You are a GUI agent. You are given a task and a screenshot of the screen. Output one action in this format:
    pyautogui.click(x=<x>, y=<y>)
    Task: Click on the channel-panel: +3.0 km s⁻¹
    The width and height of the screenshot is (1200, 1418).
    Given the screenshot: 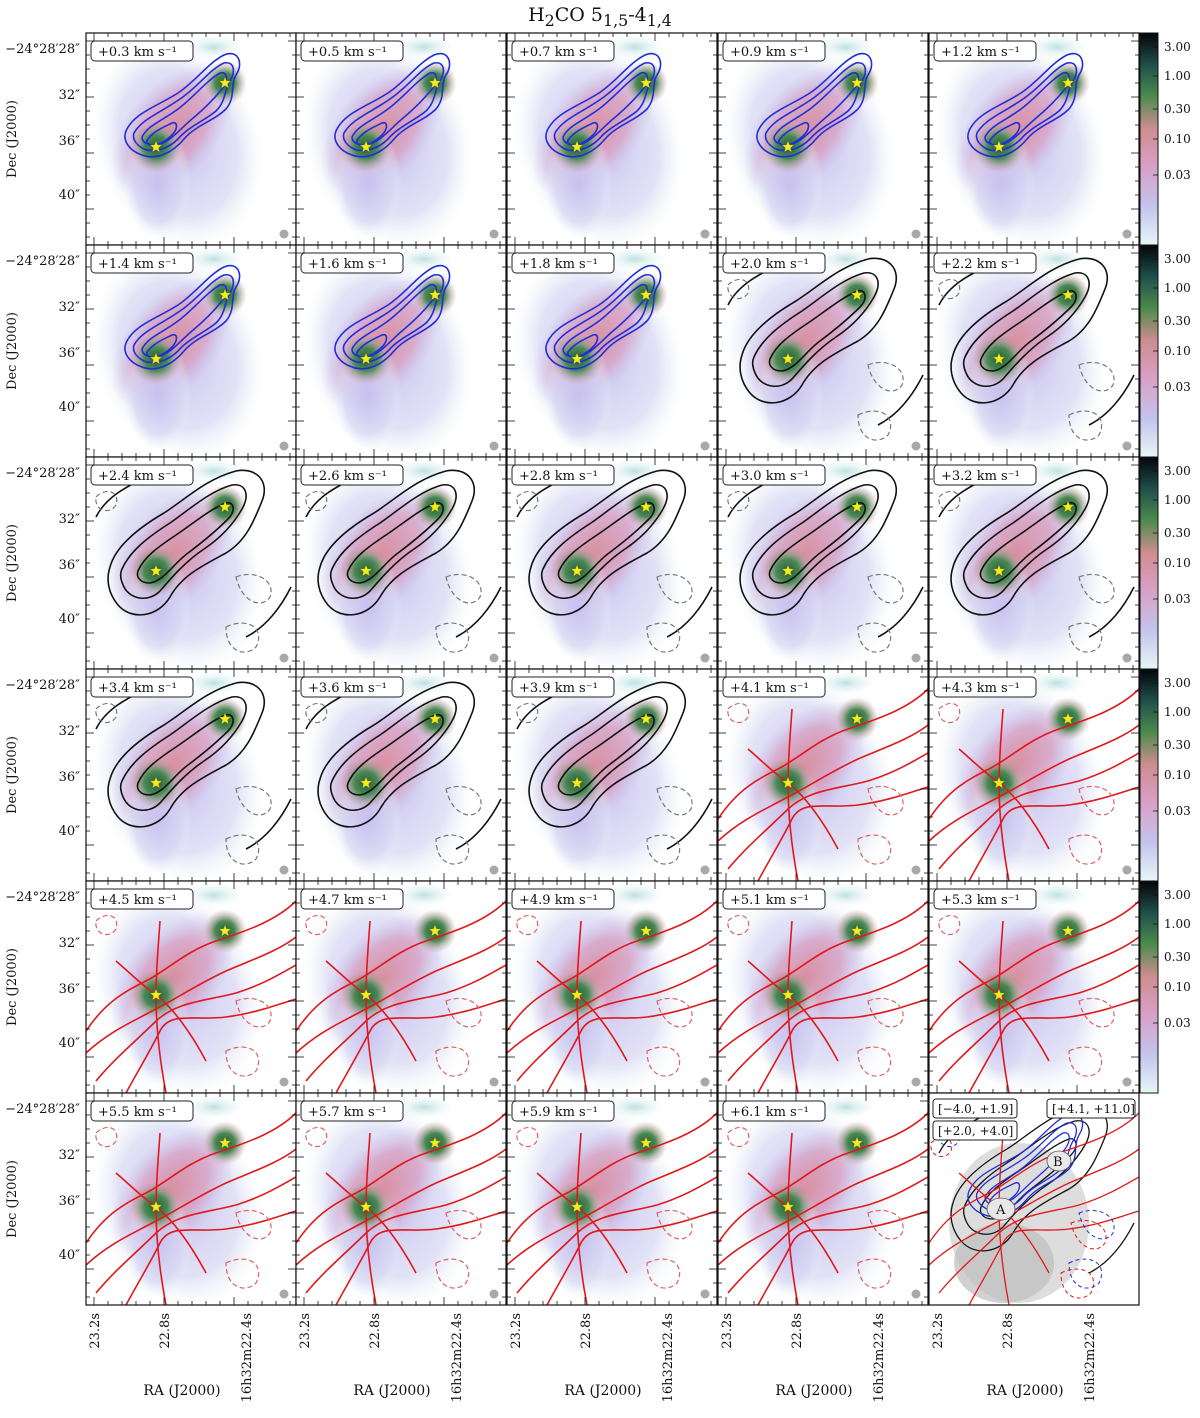 What is the action you would take?
    pyautogui.click(x=823, y=563)
    